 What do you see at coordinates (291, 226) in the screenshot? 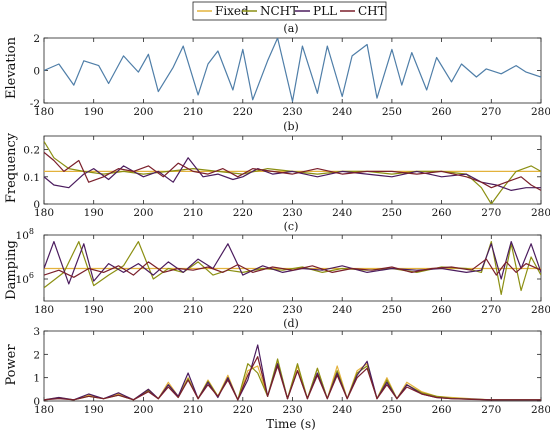
I see `panel-label-c: (c)` at bounding box center [291, 226].